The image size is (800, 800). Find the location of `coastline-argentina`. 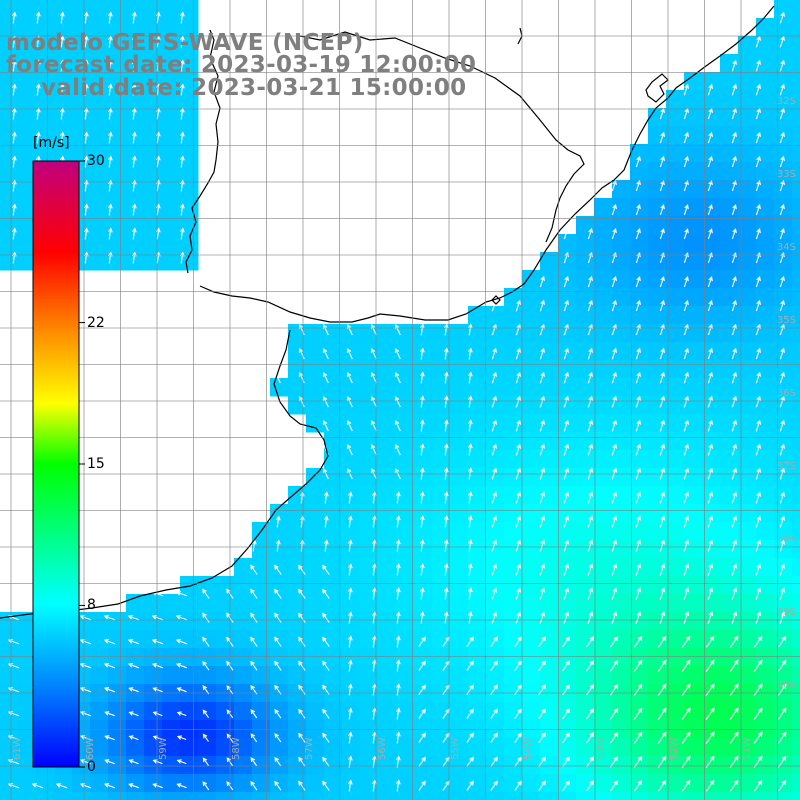

coastline-argentina is located at coordinates (164, 474).